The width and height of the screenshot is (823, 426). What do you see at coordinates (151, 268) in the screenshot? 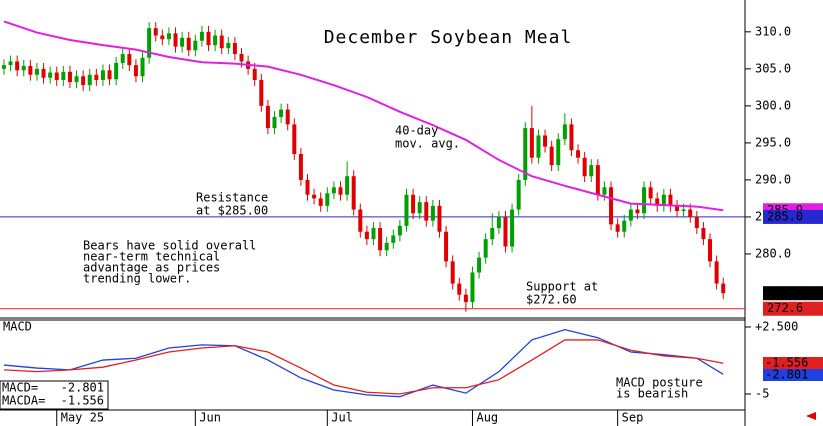
I see `annotation: advantage as prices` at bounding box center [151, 268].